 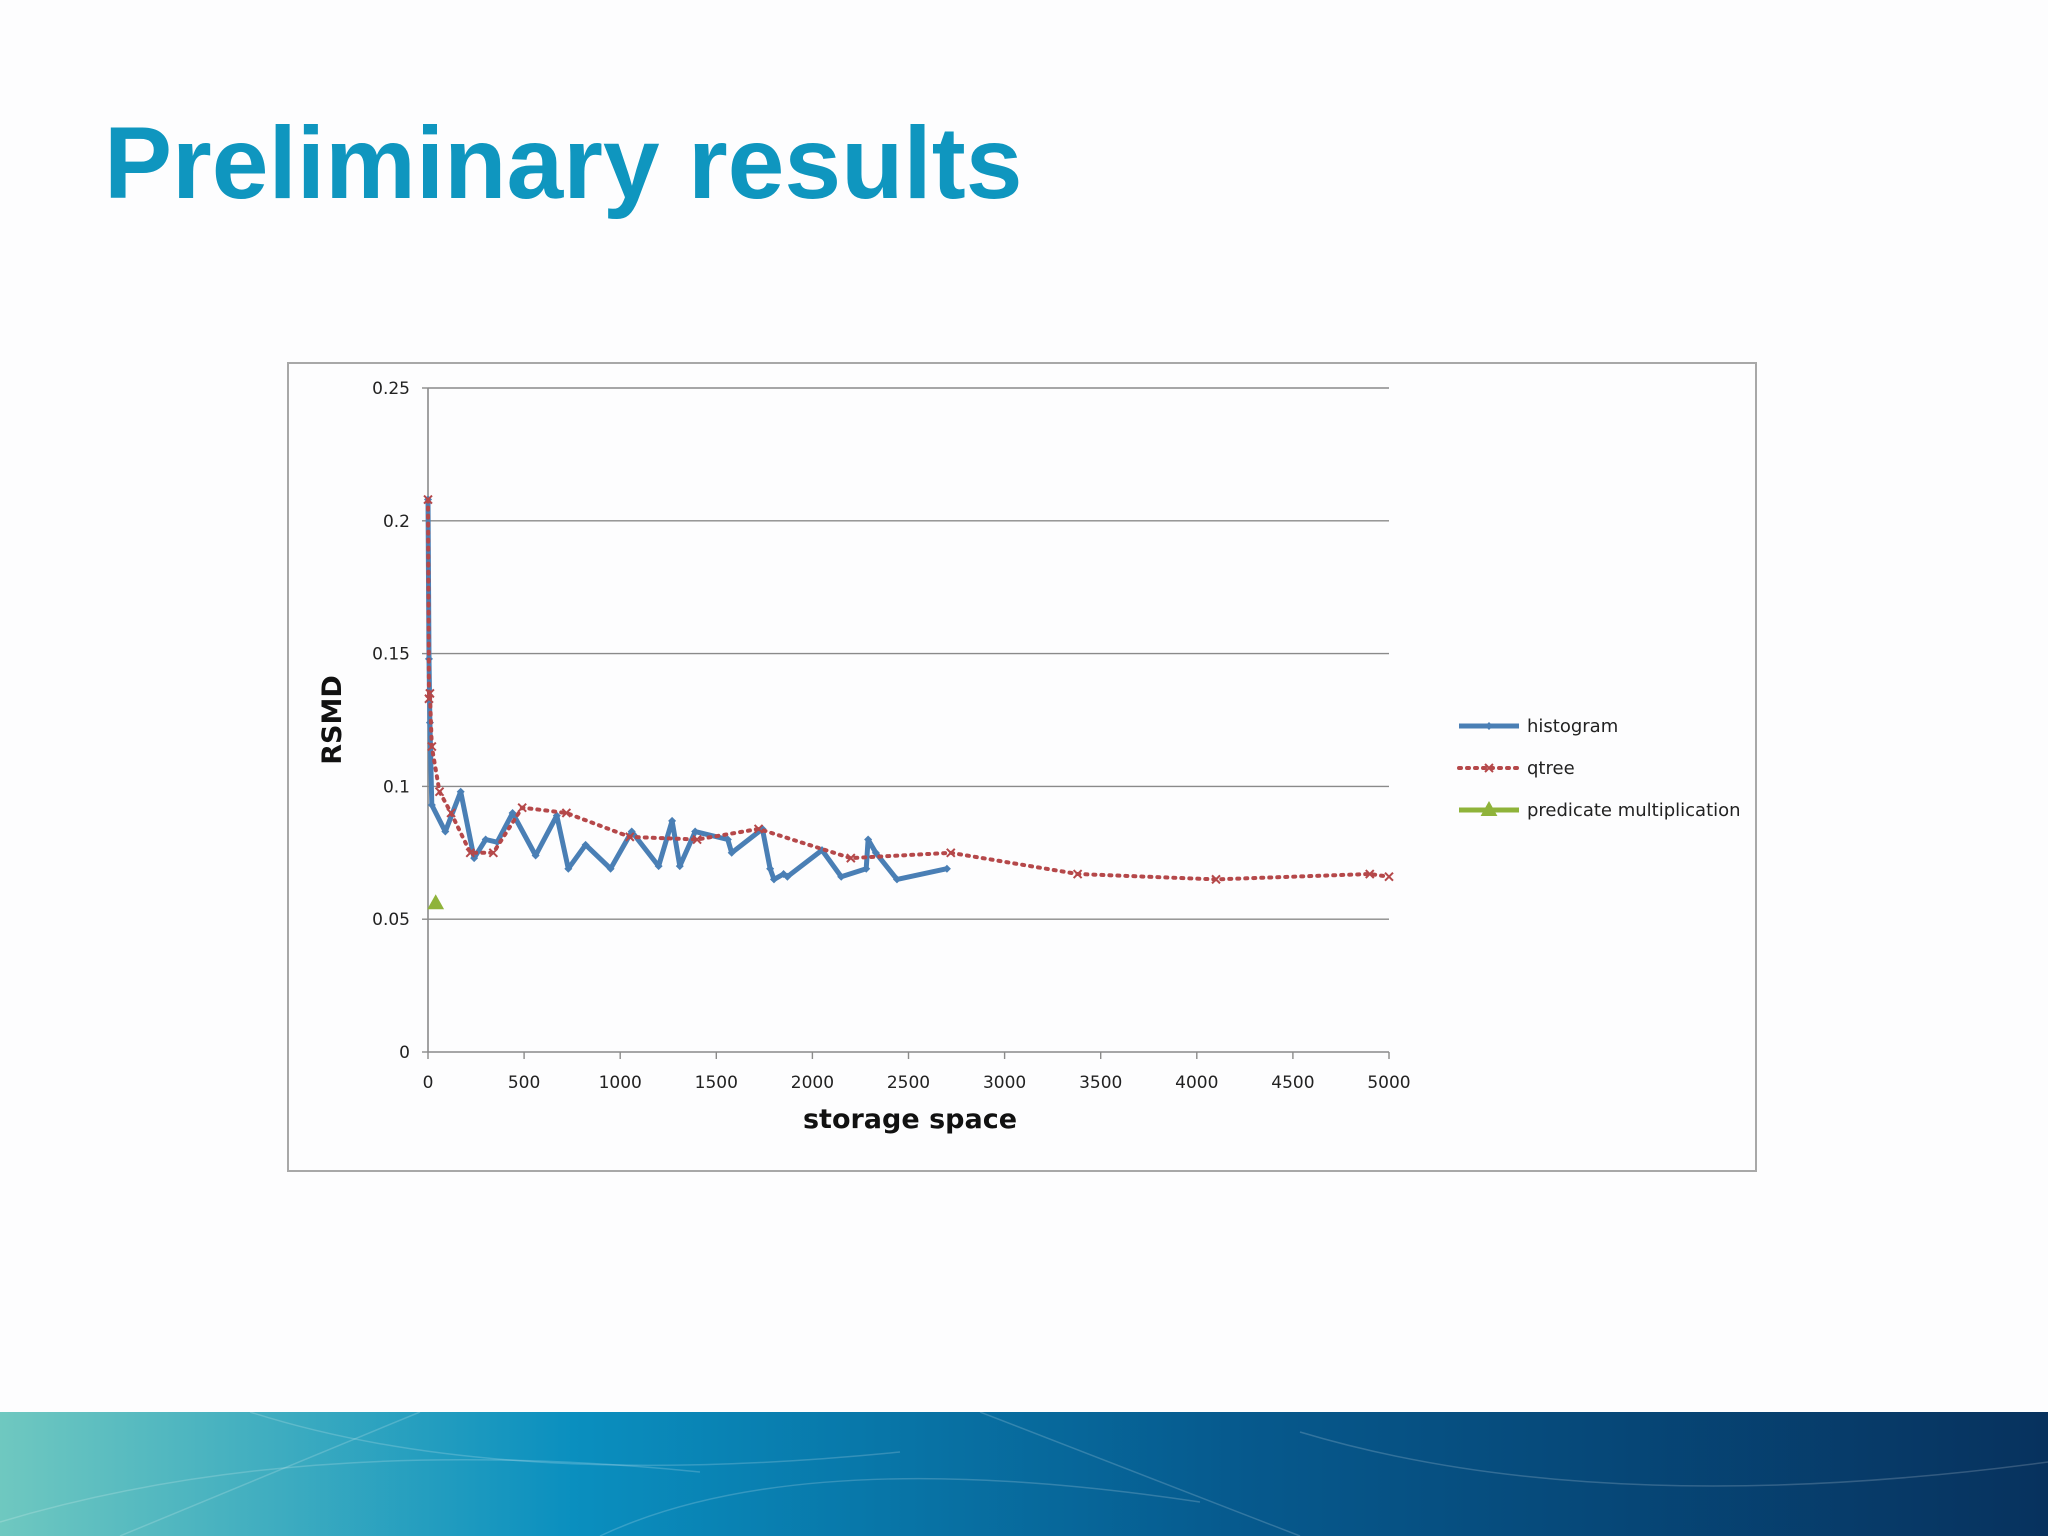 I want to click on y-tick-label: 0.25, so click(x=391, y=389).